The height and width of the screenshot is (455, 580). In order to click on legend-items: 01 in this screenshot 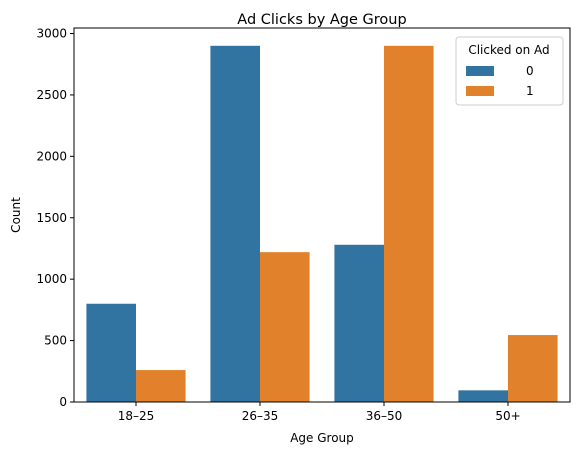, I will do `click(500, 81)`.